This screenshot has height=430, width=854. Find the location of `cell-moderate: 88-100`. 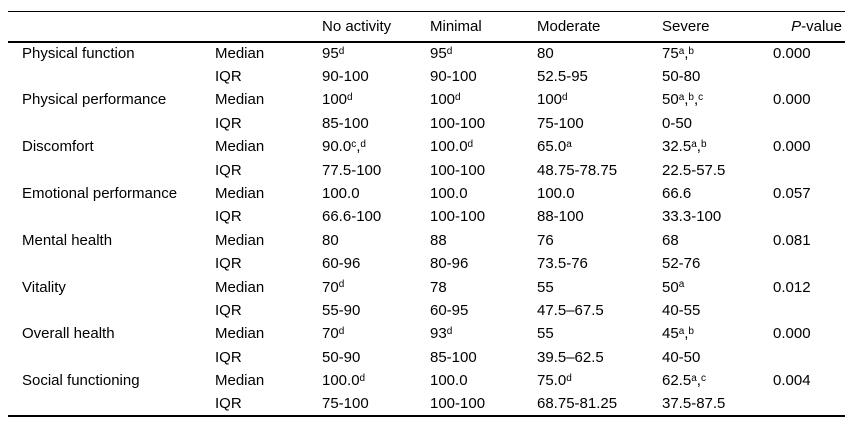

cell-moderate: 88-100 is located at coordinates (560, 217).